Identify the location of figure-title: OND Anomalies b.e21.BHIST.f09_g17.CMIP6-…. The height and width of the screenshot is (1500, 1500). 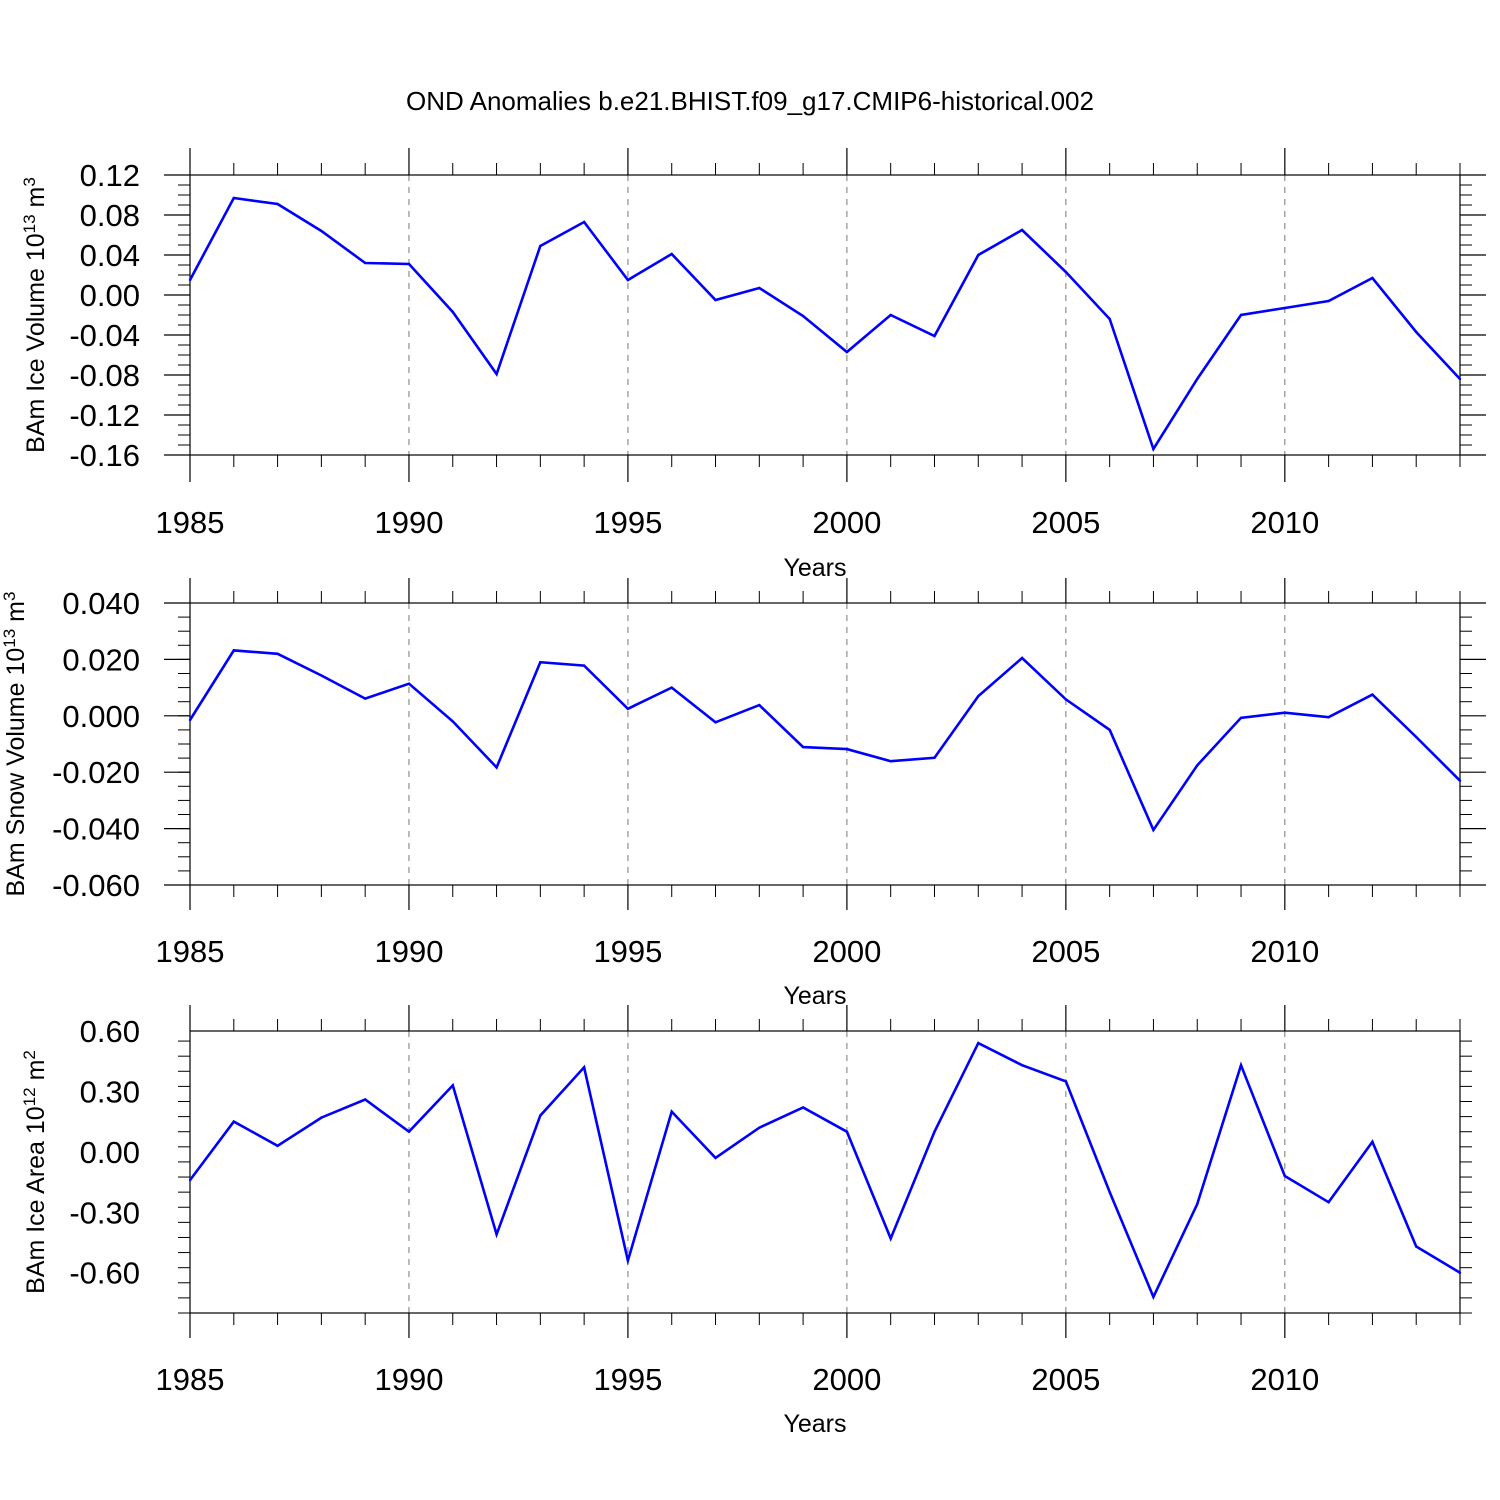
(750, 101).